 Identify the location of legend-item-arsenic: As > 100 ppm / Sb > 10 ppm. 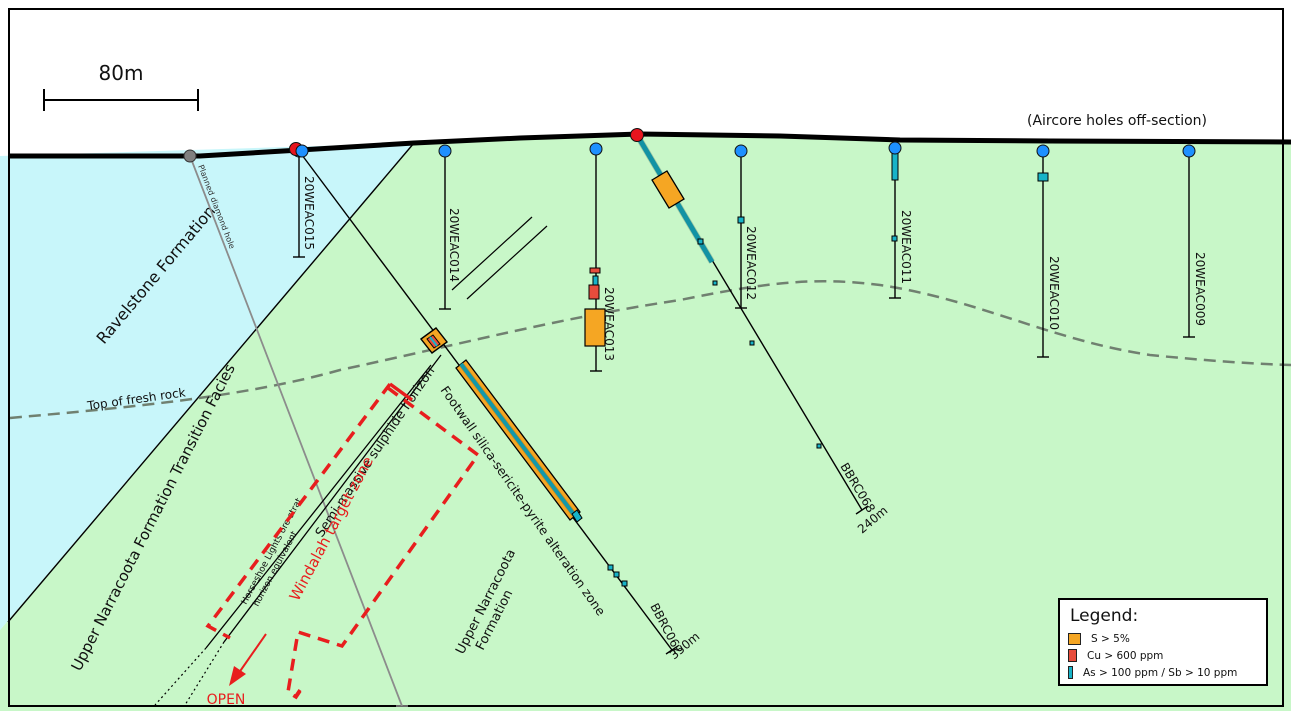
(1163, 672).